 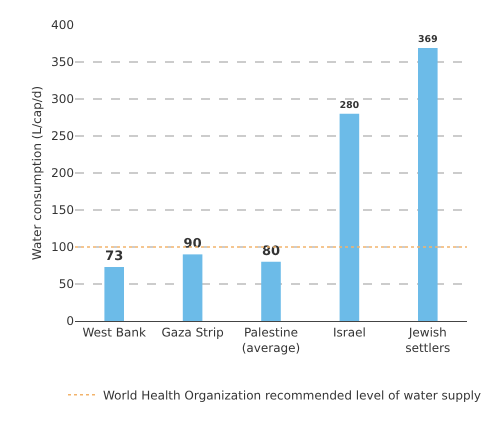 What do you see at coordinates (37, 173) in the screenshot?
I see `y-axis-title: Water consumption (L/cap/d)` at bounding box center [37, 173].